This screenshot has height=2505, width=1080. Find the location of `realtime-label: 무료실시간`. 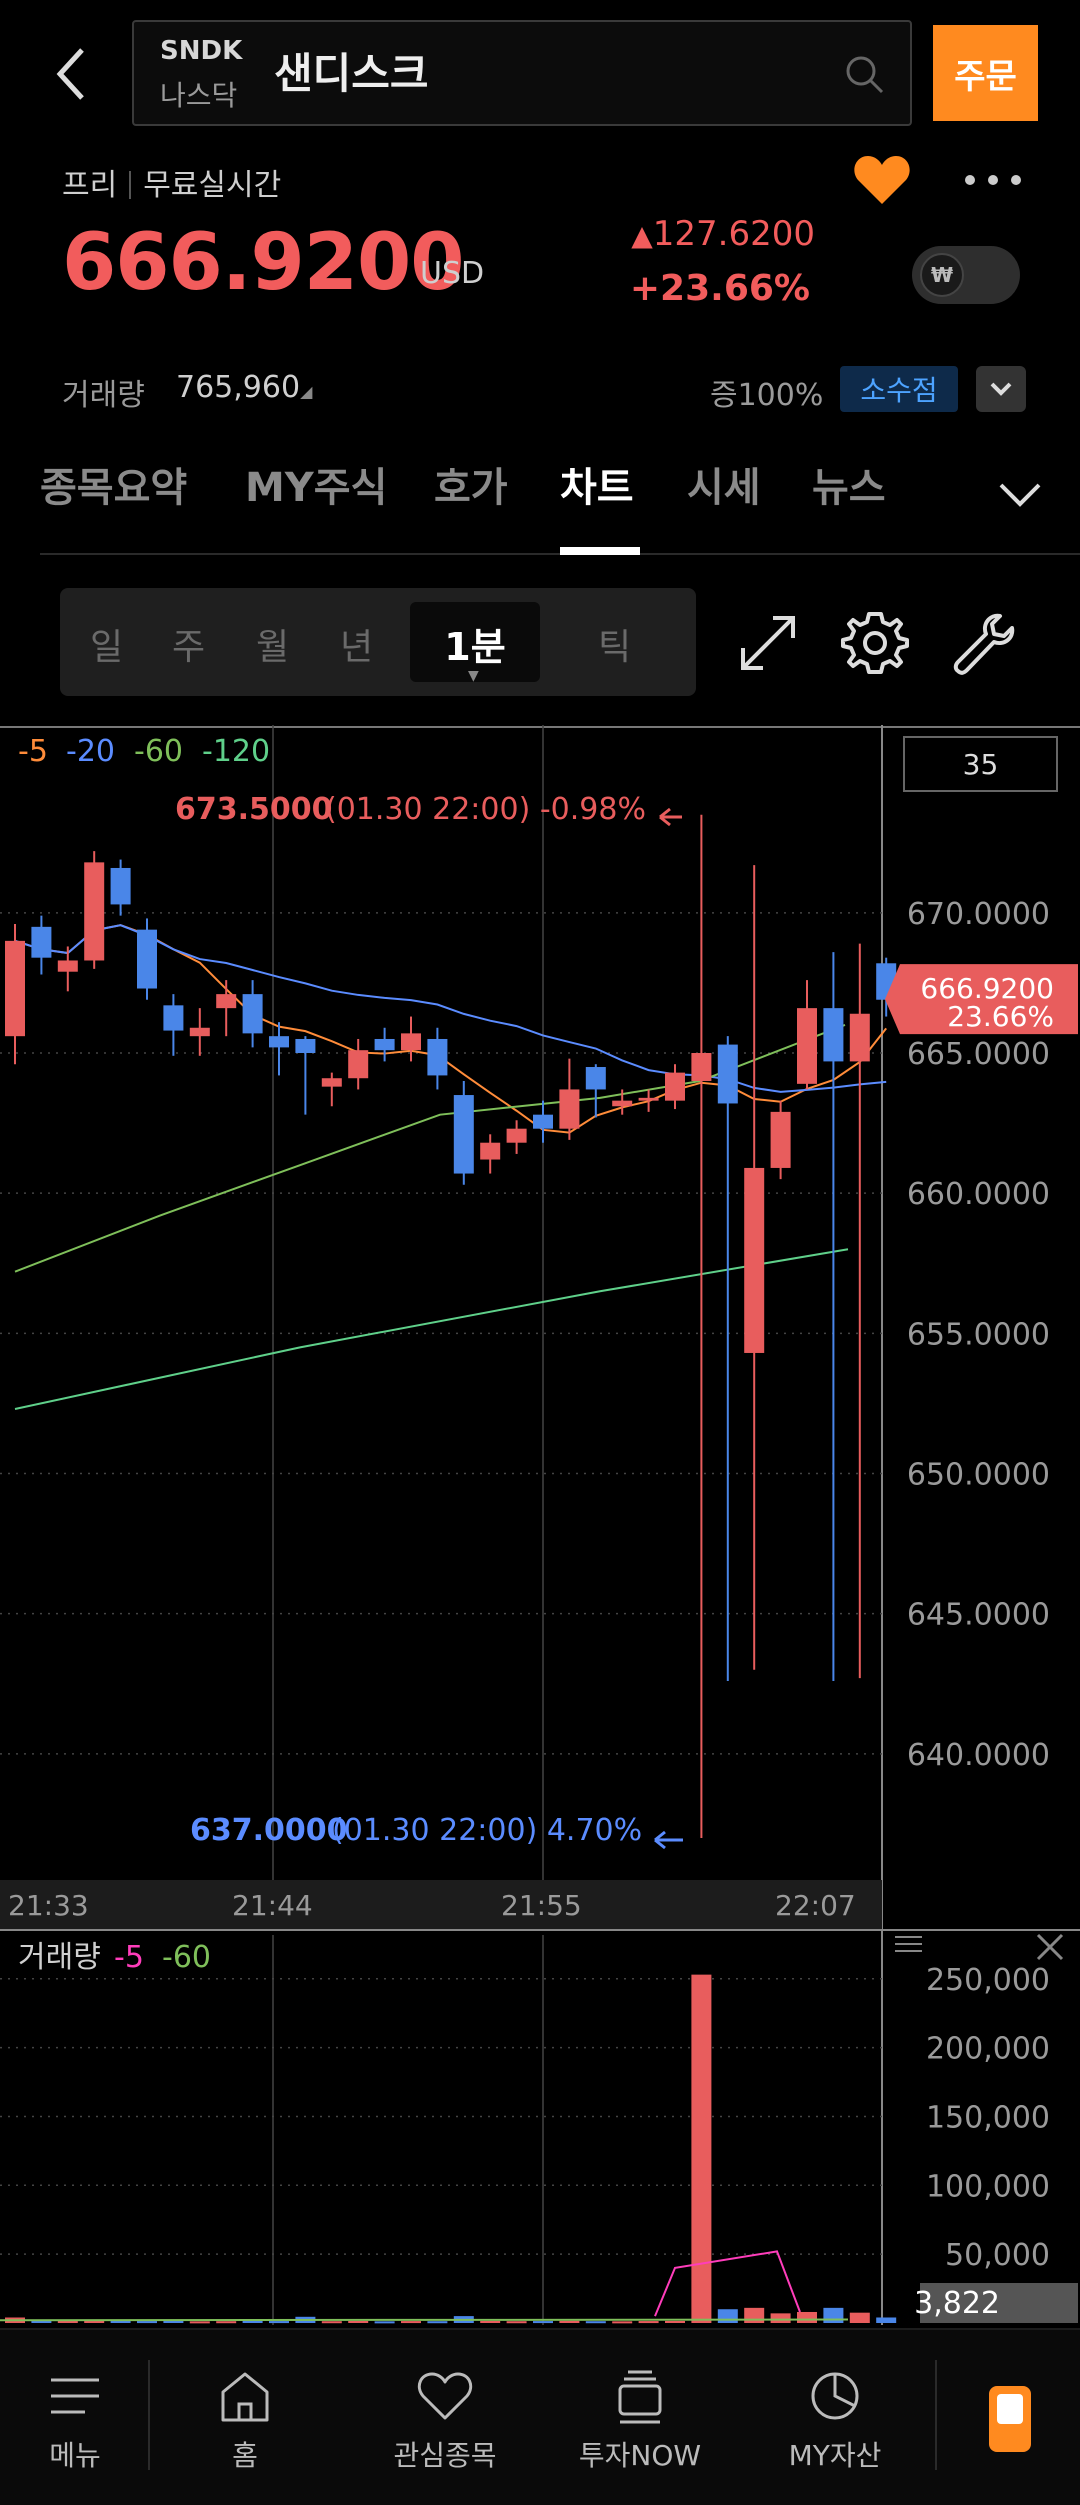

realtime-label: 무료실시간 is located at coordinates (212, 185).